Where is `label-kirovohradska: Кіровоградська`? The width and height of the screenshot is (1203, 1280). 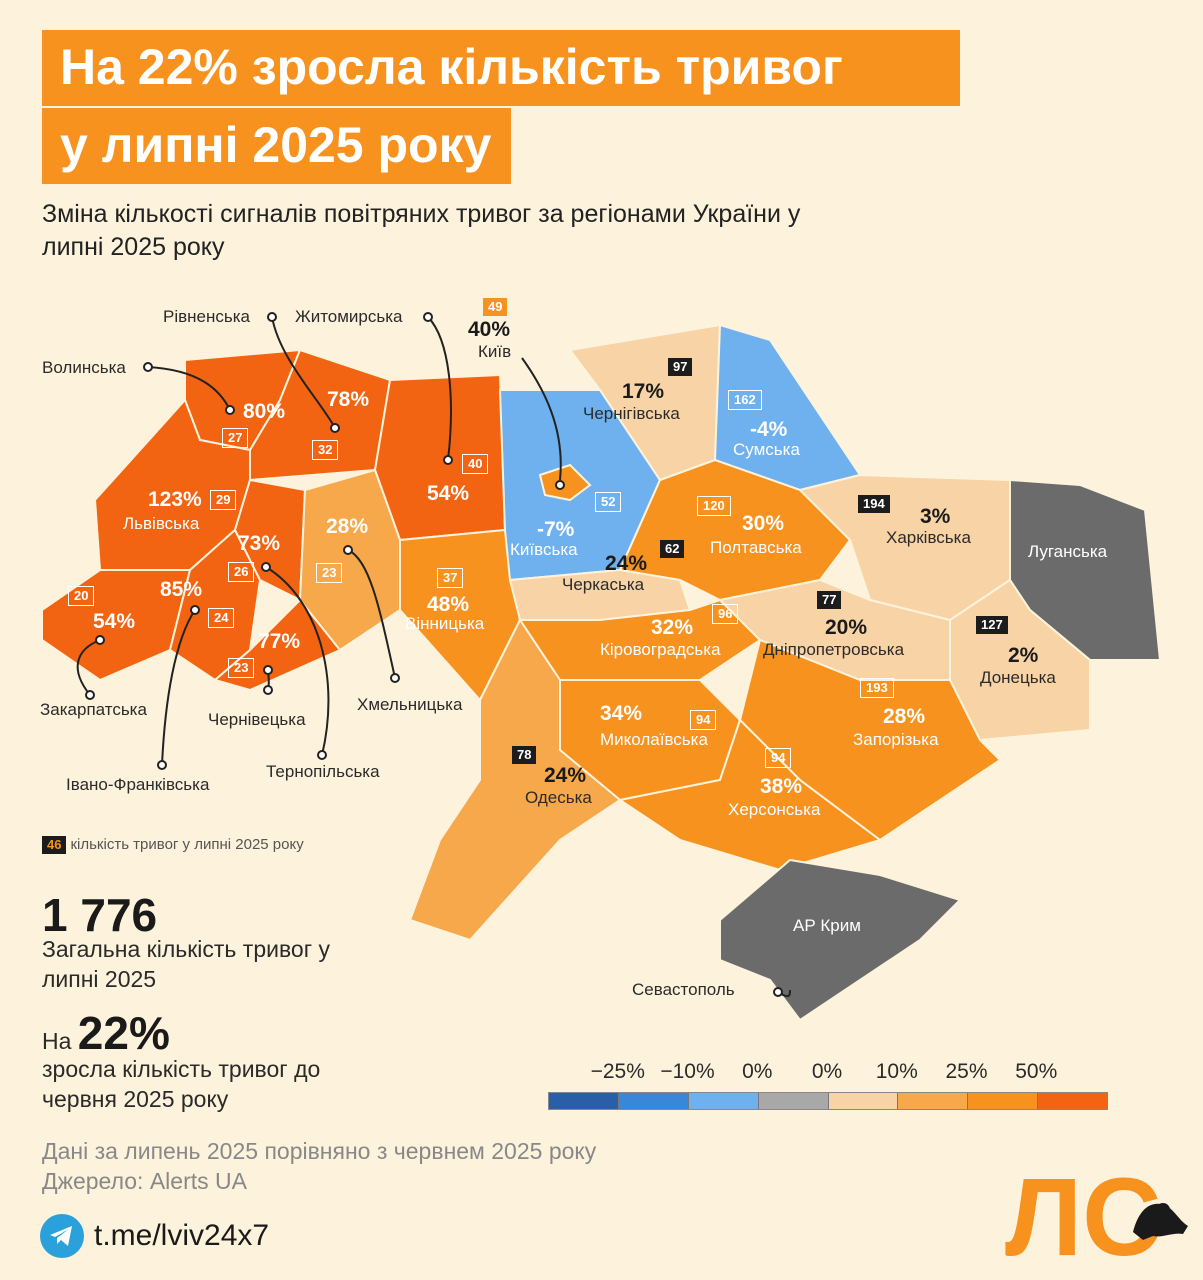
label-kirovohradska: Кіровоградська is located at coordinates (660, 649).